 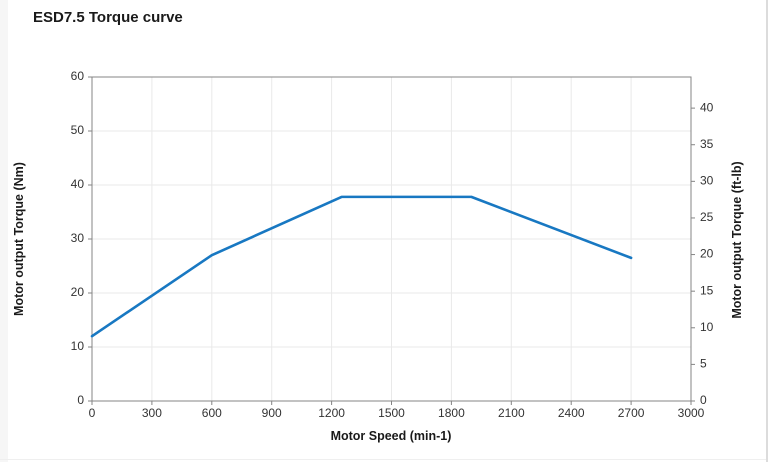 I want to click on x-tick-label: 2100, so click(x=511, y=413).